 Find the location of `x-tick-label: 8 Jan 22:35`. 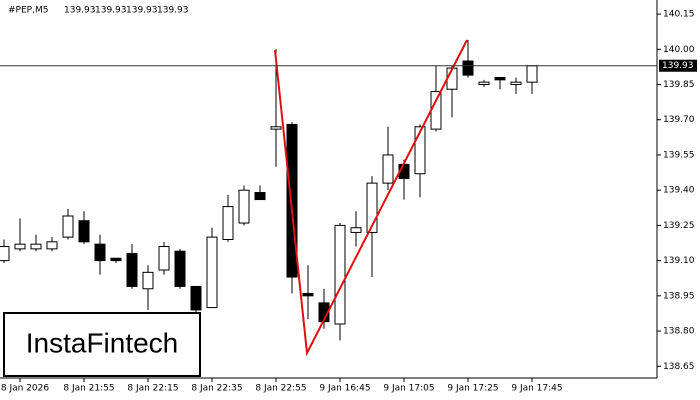

x-tick-label: 8 Jan 22:35 is located at coordinates (216, 389).